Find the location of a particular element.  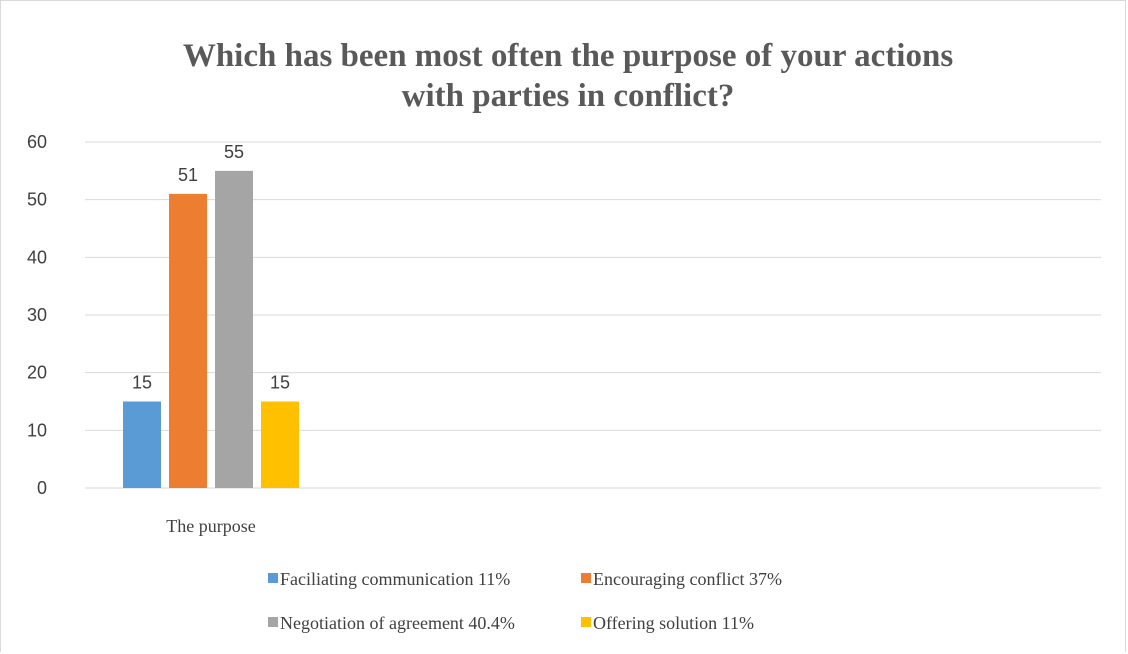

y-axis-ticks: 0 10 20 30 40 50 60 is located at coordinates (37, 315).